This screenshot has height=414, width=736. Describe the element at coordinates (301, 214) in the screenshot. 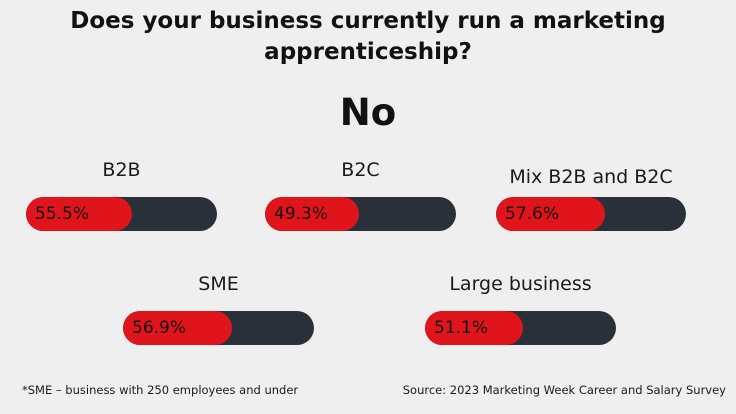

I see `value-label: 49.3%` at that location.